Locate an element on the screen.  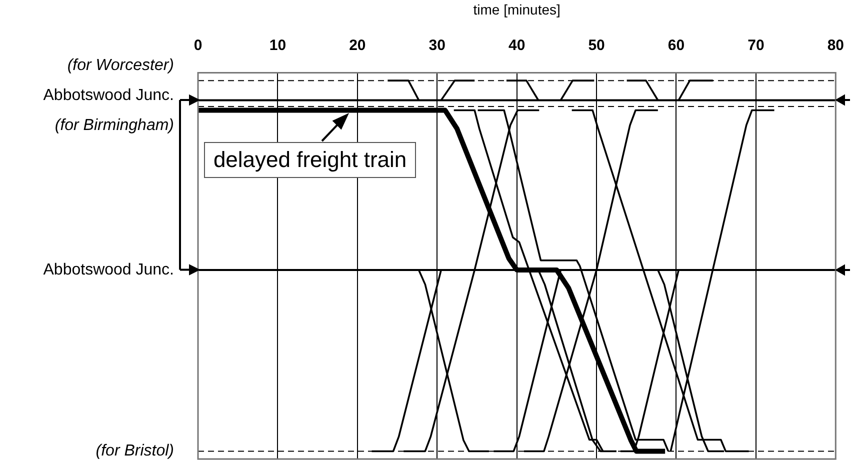
ref-line-label: (for Birmingham) is located at coordinates (114, 125).